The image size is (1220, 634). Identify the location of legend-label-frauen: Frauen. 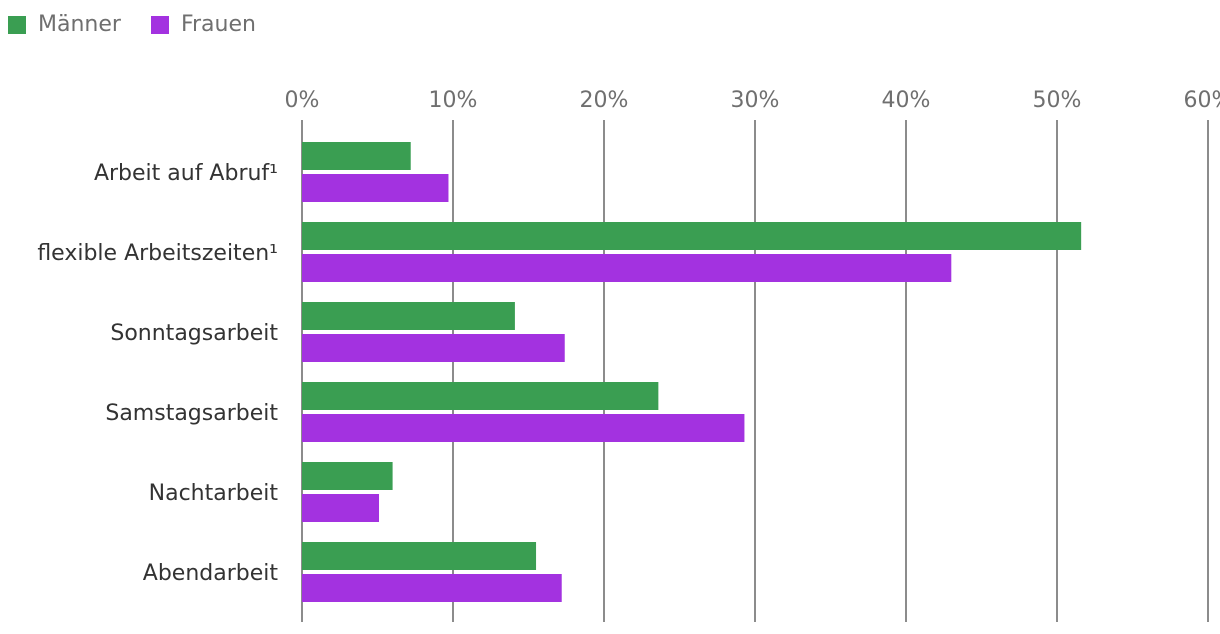
(218, 24).